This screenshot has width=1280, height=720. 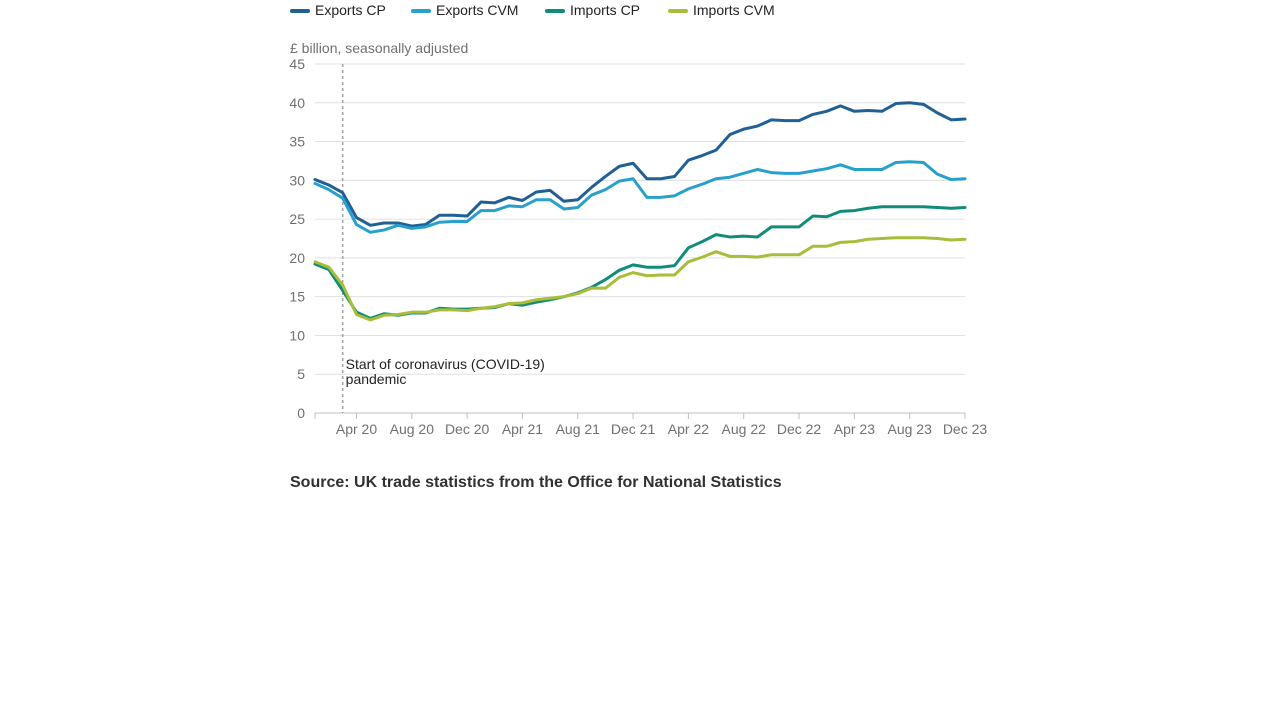 What do you see at coordinates (688, 429) in the screenshot?
I see `x-tick-label: Apr 22` at bounding box center [688, 429].